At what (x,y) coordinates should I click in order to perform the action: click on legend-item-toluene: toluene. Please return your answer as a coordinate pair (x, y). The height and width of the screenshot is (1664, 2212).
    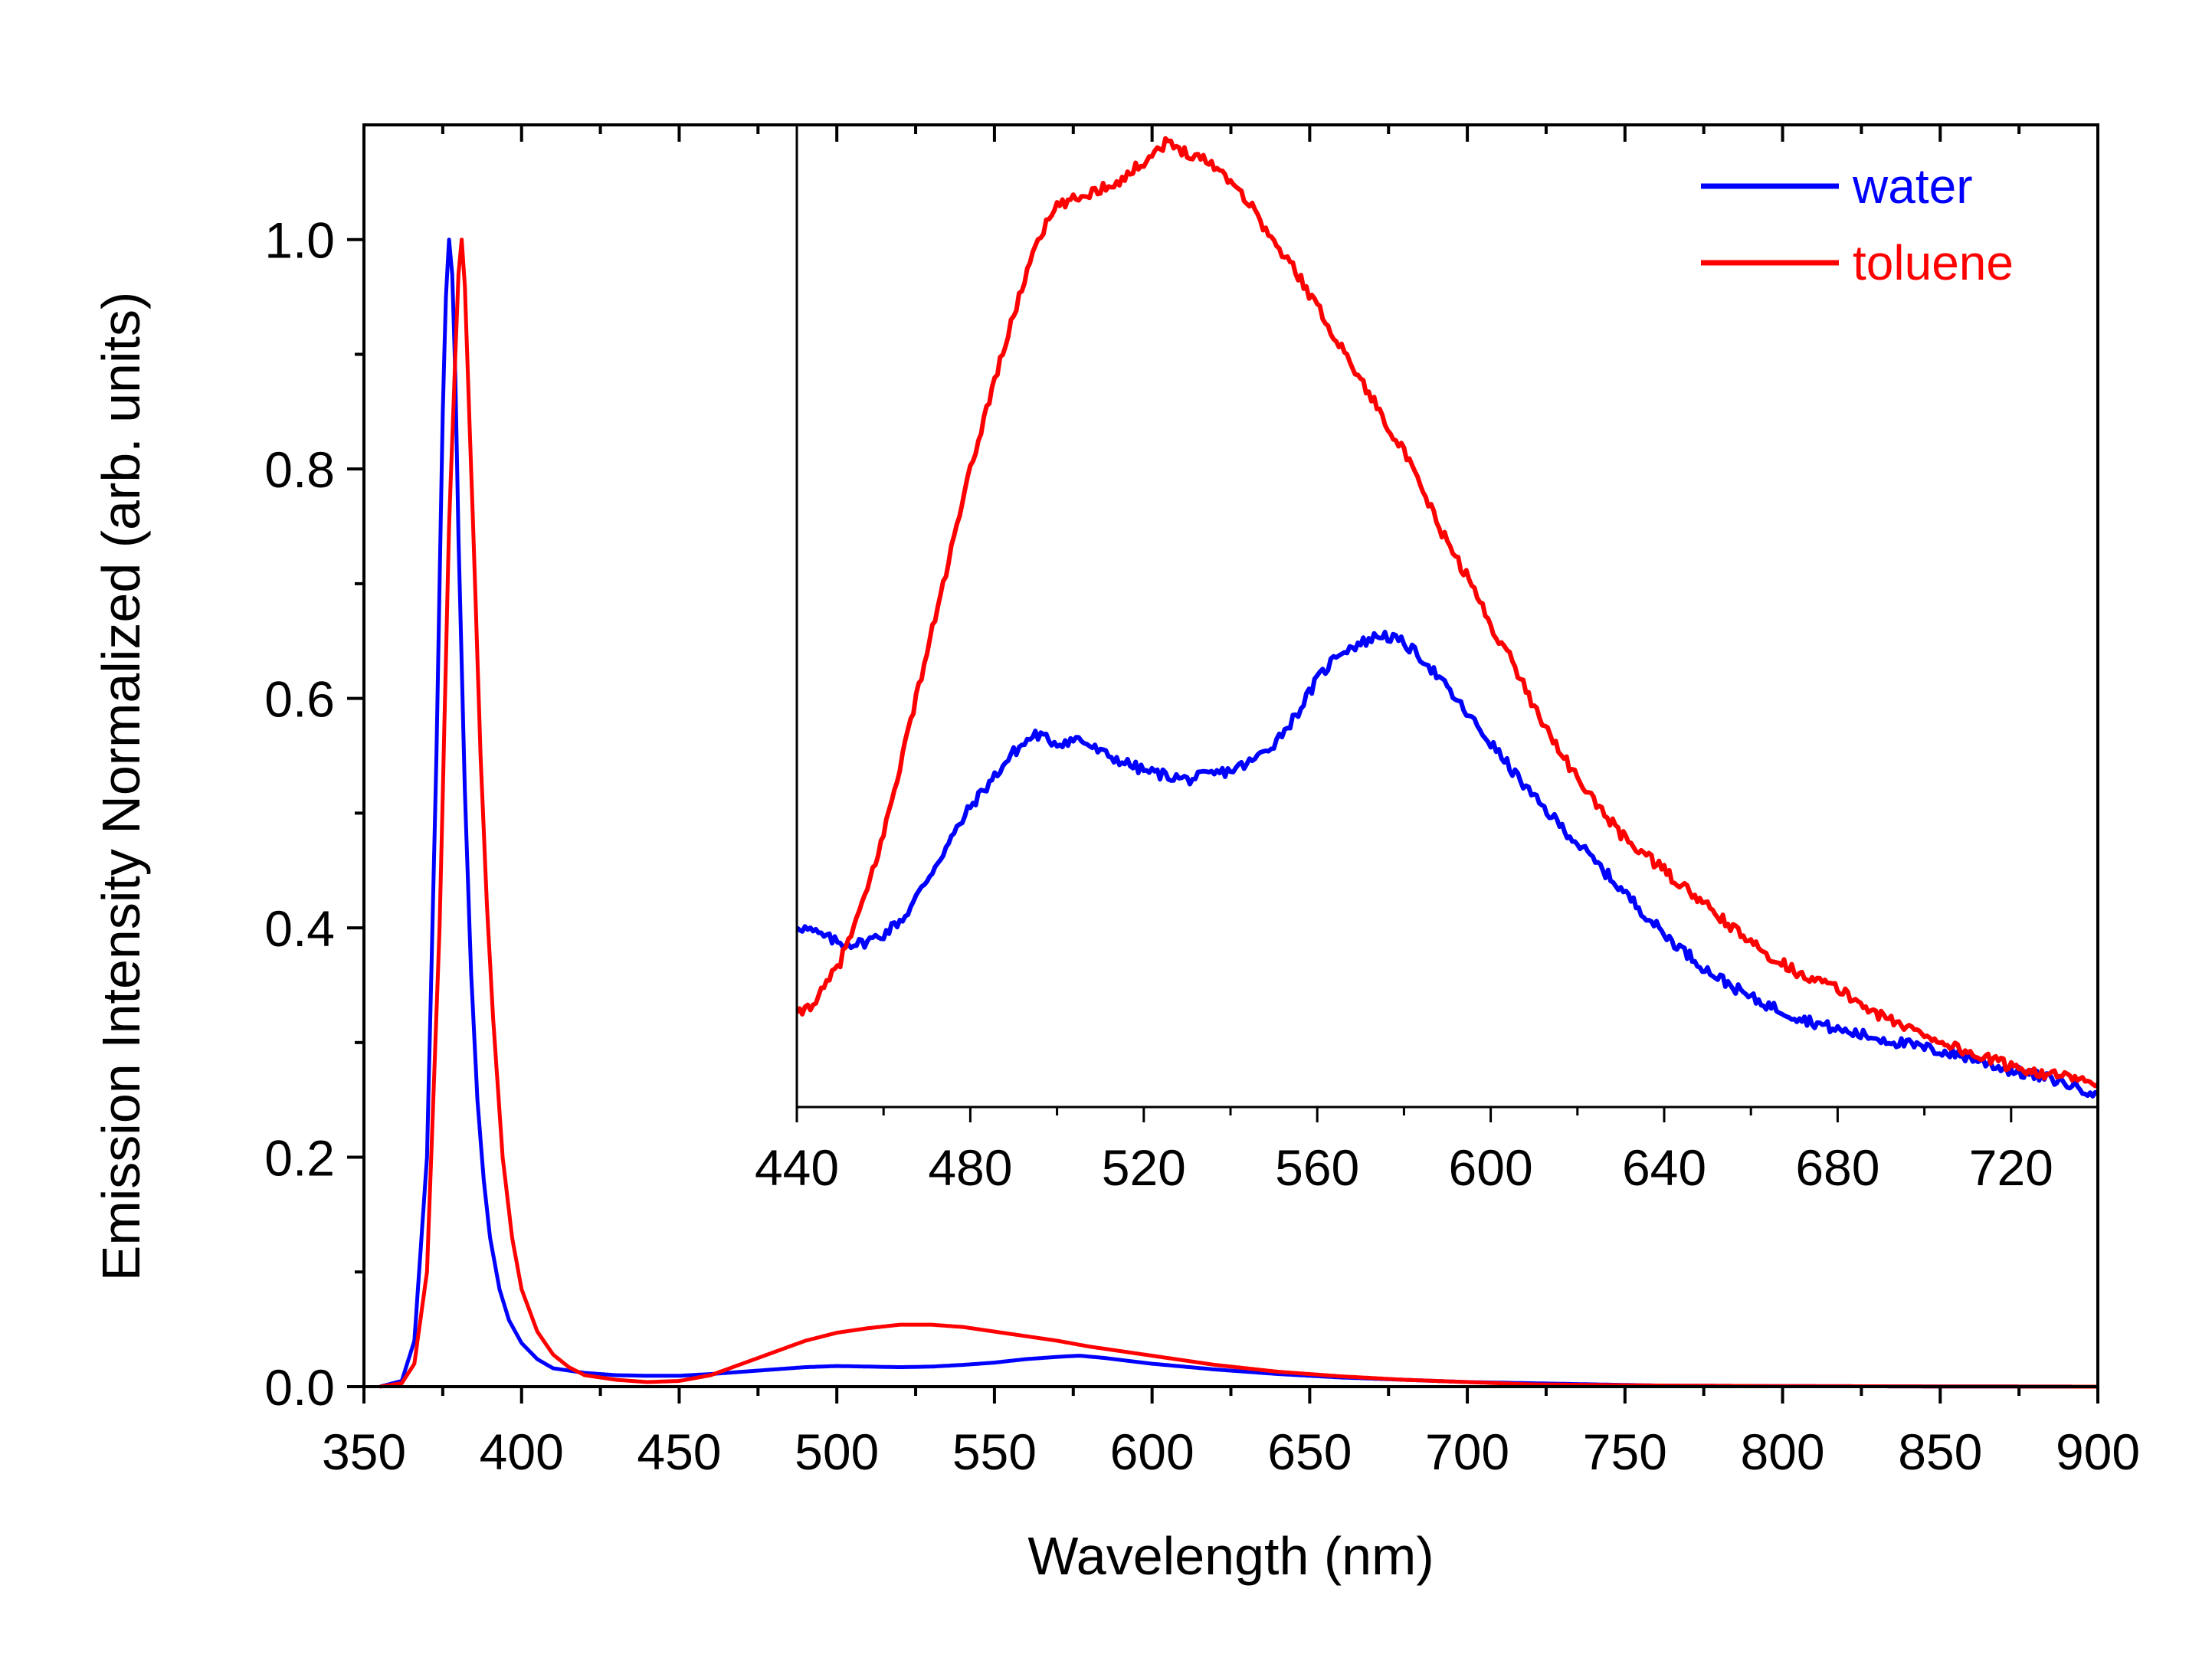
    Looking at the image, I should click on (1858, 262).